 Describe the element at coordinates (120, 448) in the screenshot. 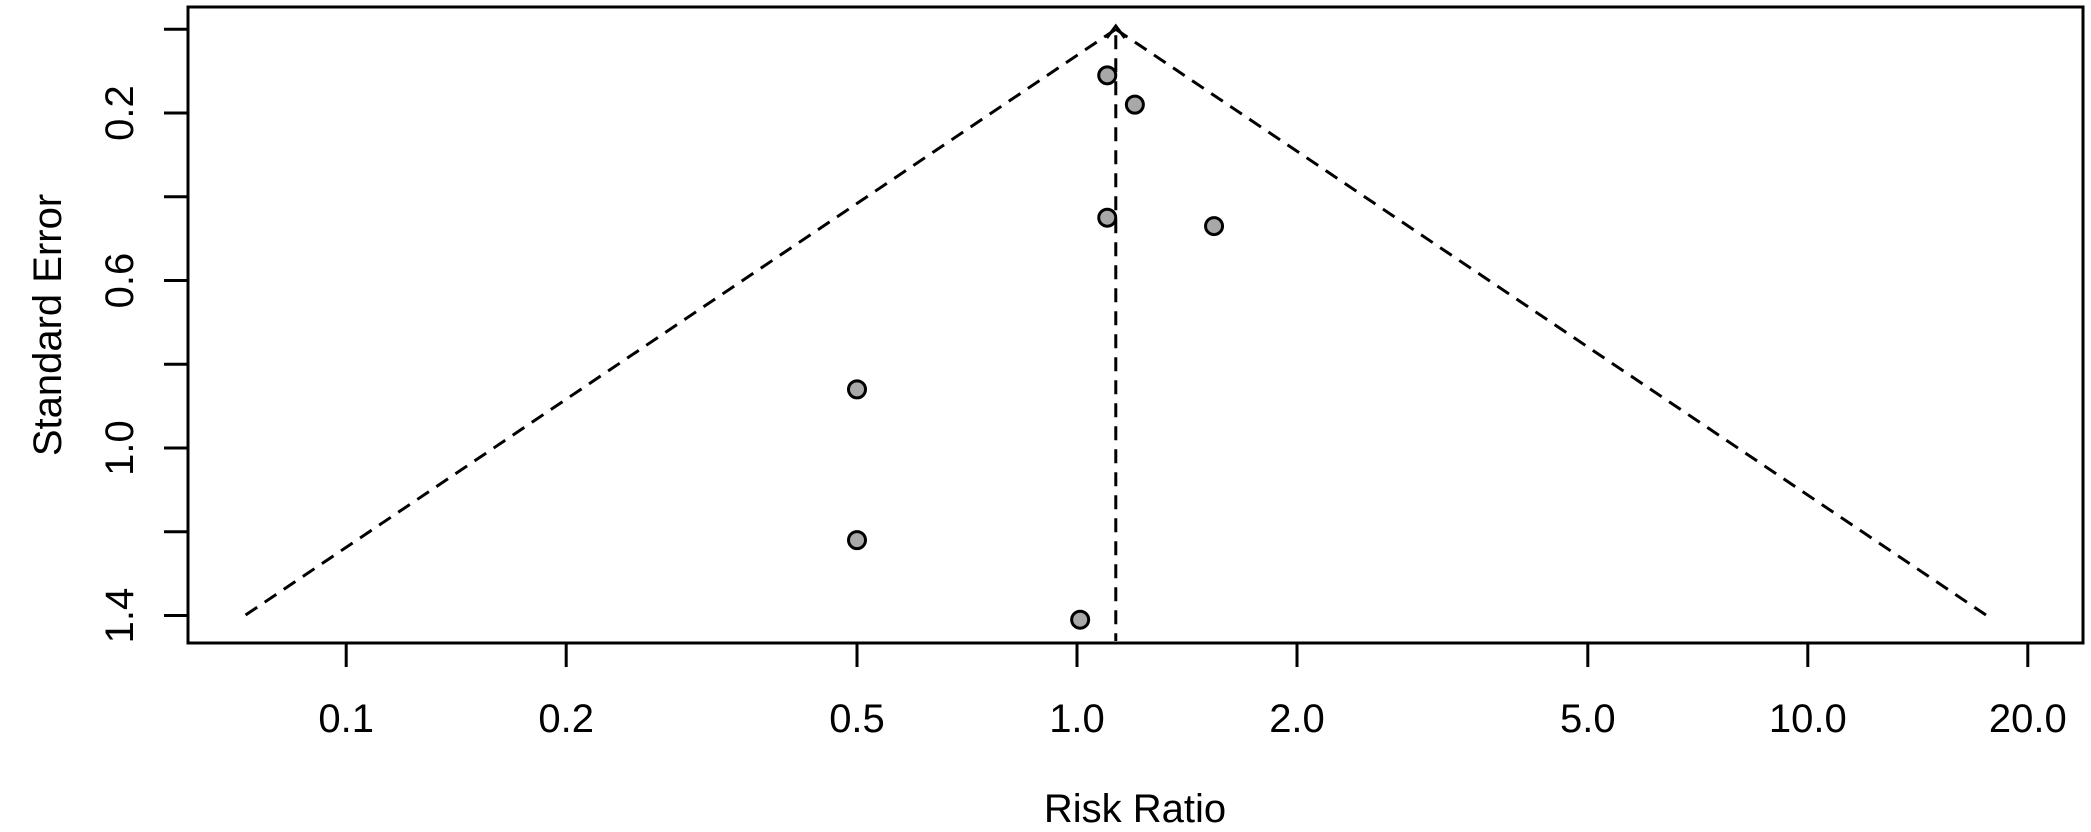

I see `y-tick-label: 1.0` at that location.